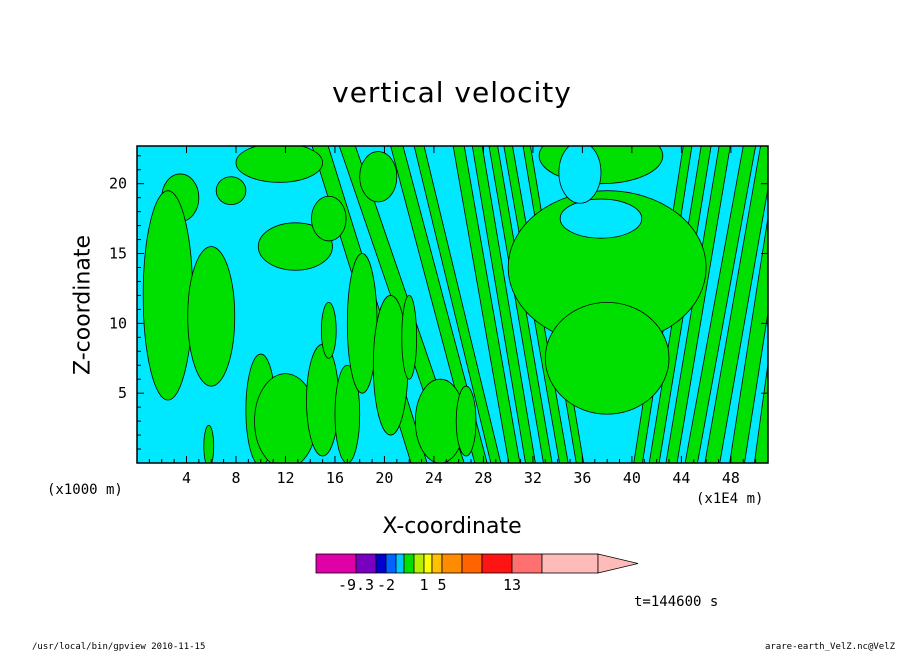  What do you see at coordinates (730, 499) in the screenshot?
I see `x-axis-unit-note-right: (x1E4 m)` at bounding box center [730, 499].